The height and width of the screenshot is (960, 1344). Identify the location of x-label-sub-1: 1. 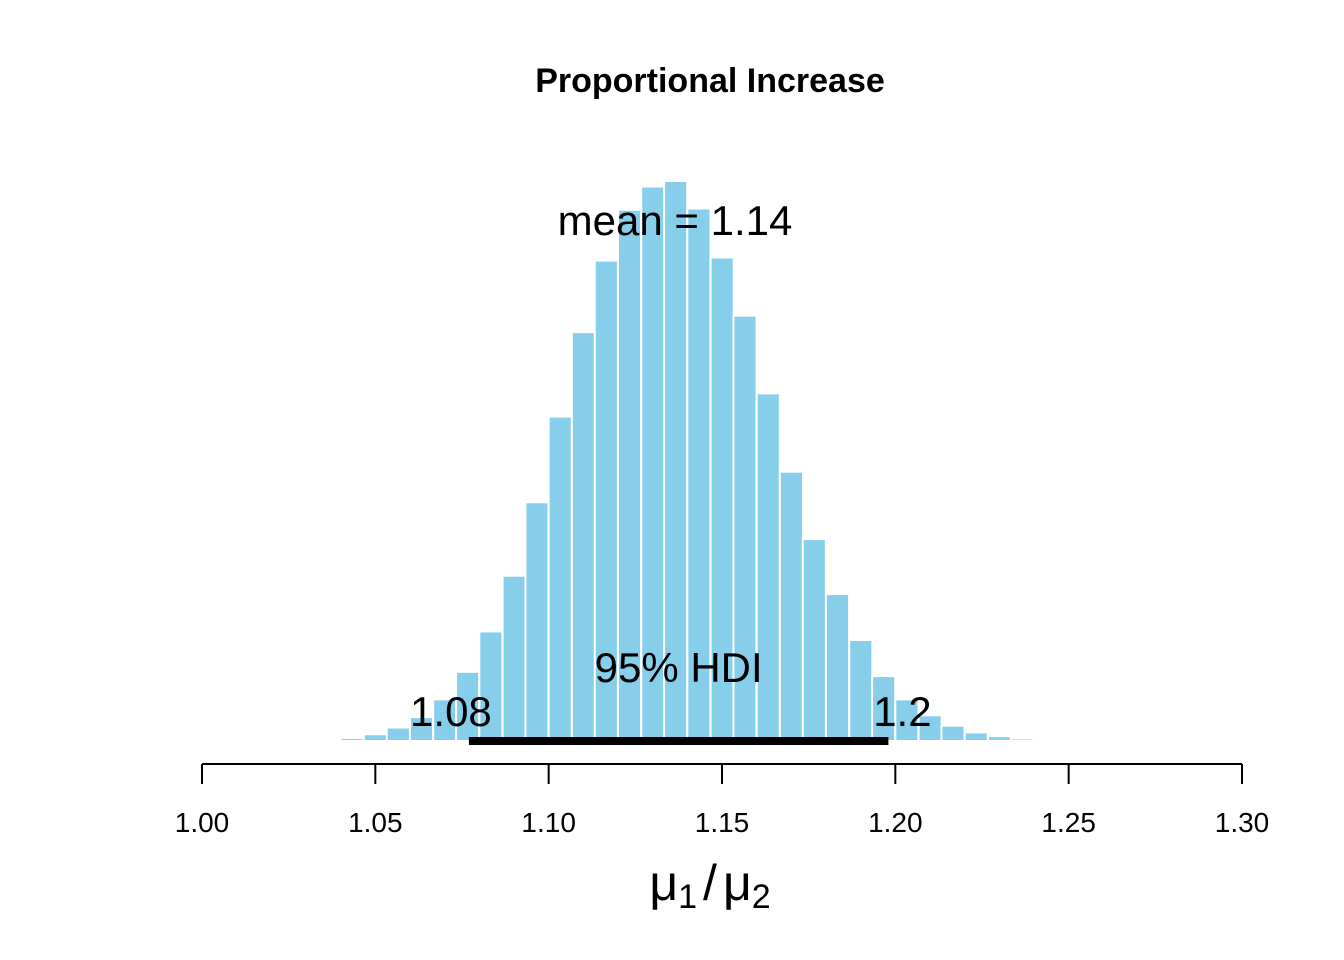
(687, 897).